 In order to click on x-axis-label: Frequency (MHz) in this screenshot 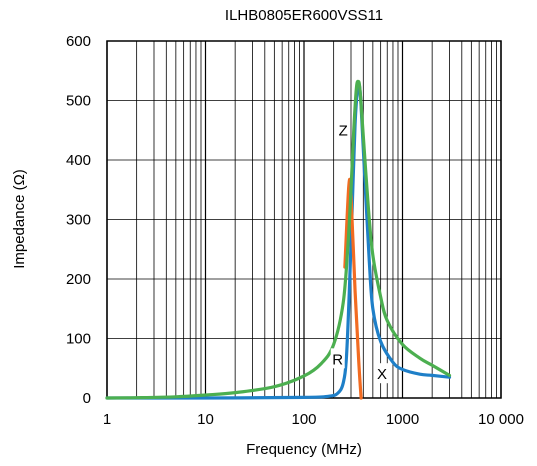, I will do `click(304, 449)`.